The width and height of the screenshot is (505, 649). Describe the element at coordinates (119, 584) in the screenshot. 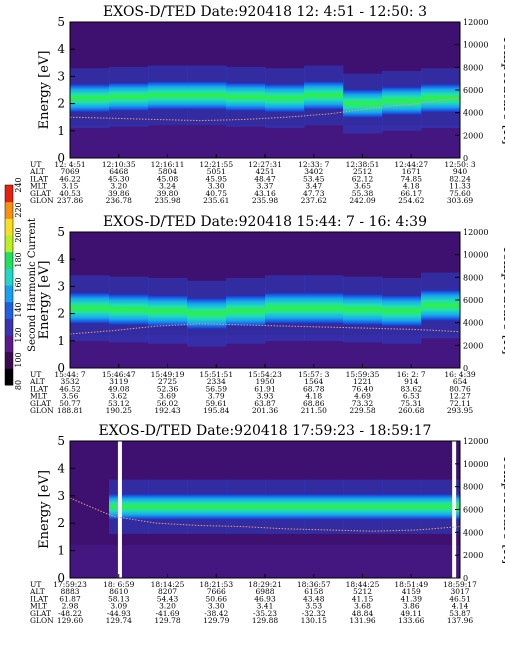

I see `table-cell: 18: 6:59` at that location.